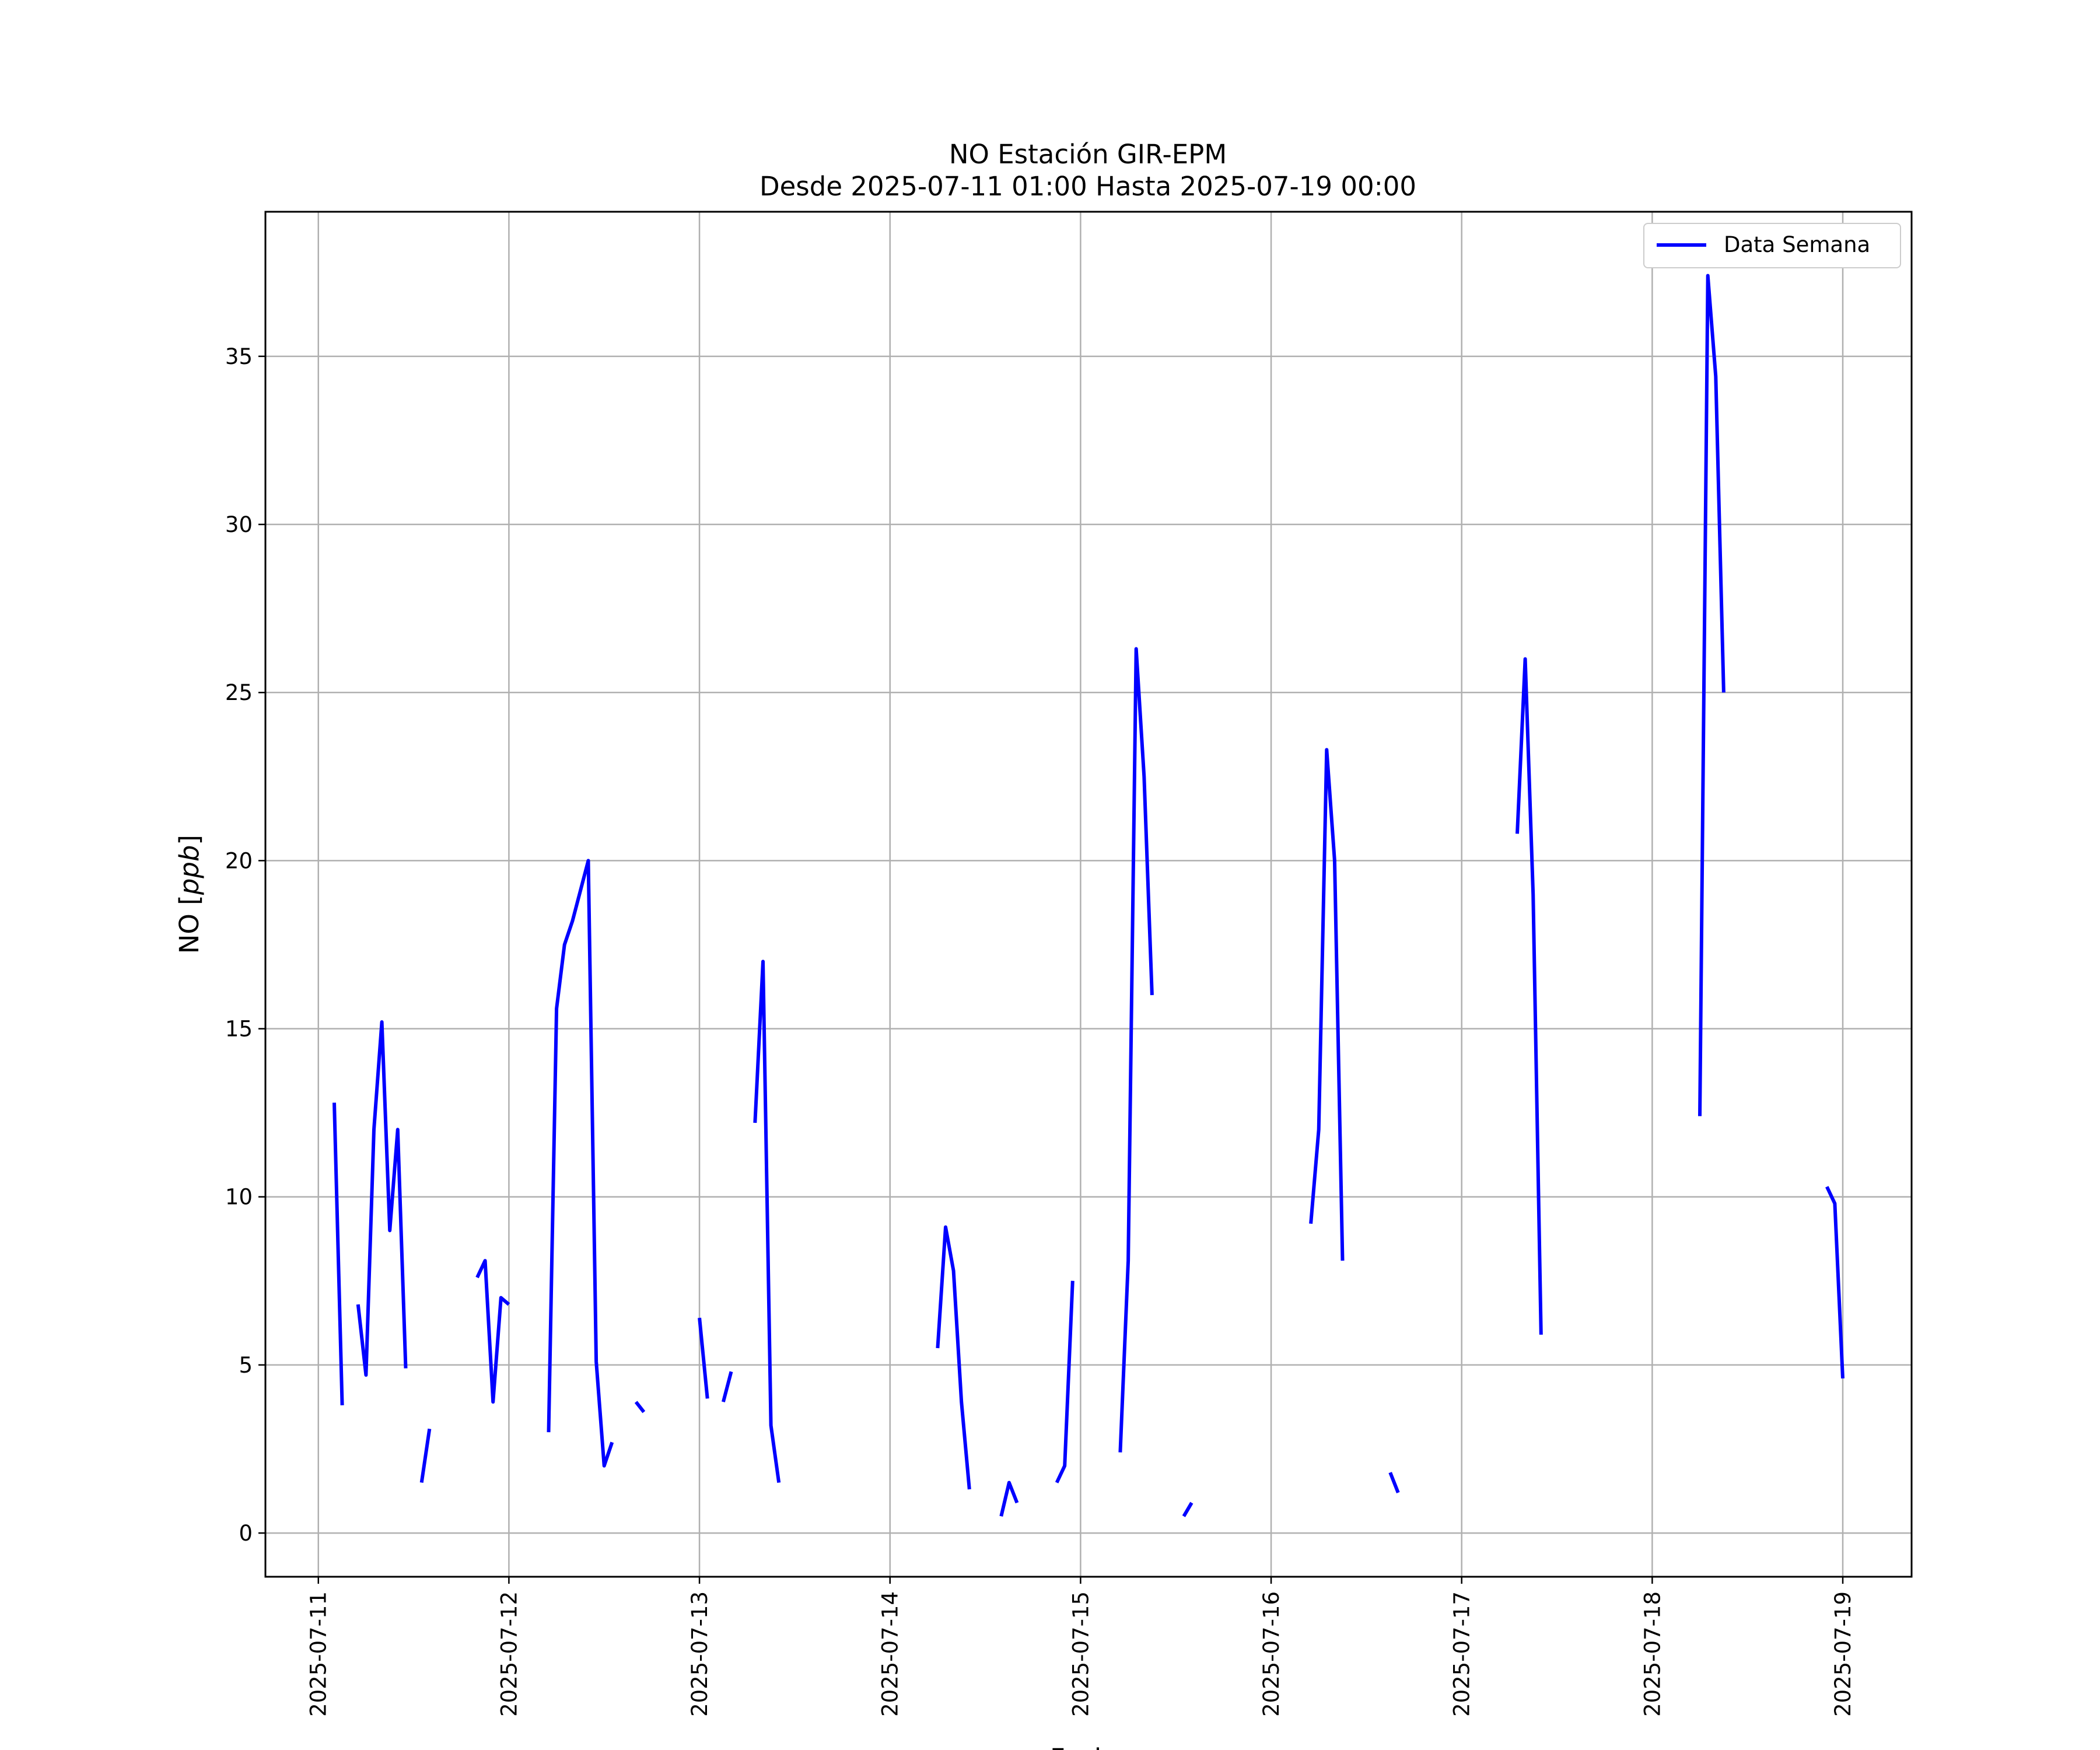 Image resolution: width=2100 pixels, height=1750 pixels. Describe the element at coordinates (246, 1365) in the screenshot. I see `y-tick-label: 5` at that location.